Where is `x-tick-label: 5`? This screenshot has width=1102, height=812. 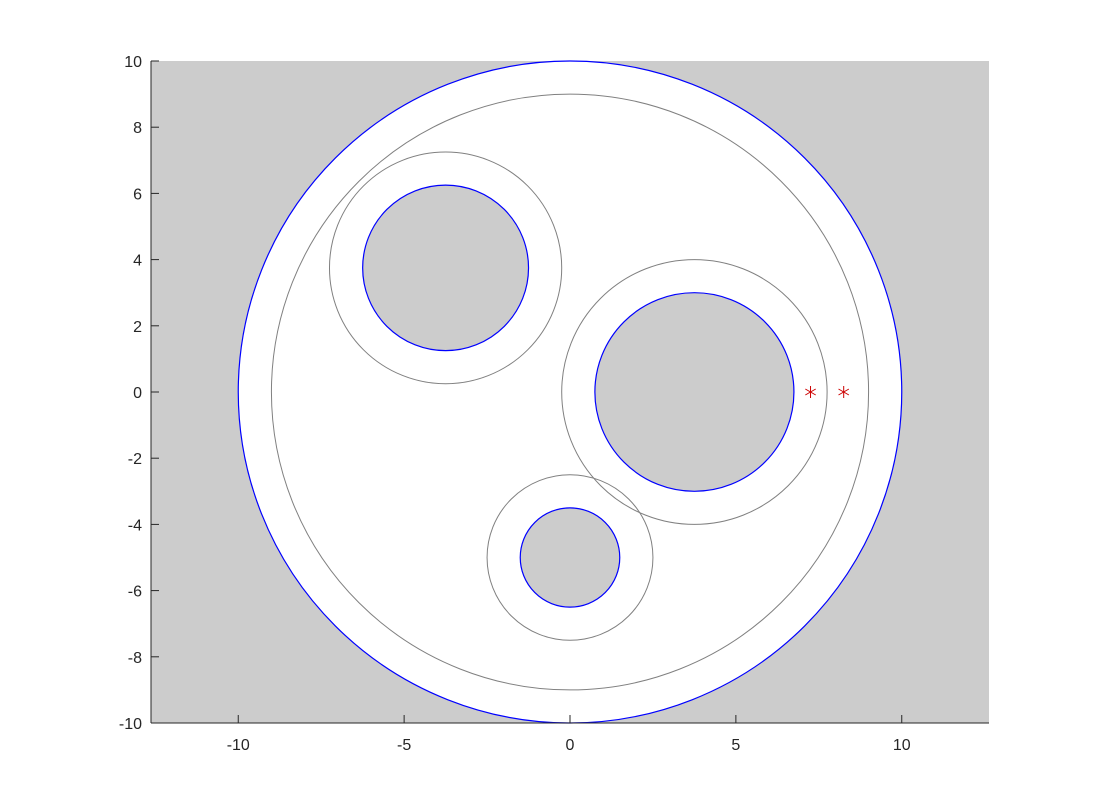 x-tick-label: 5 is located at coordinates (735, 745).